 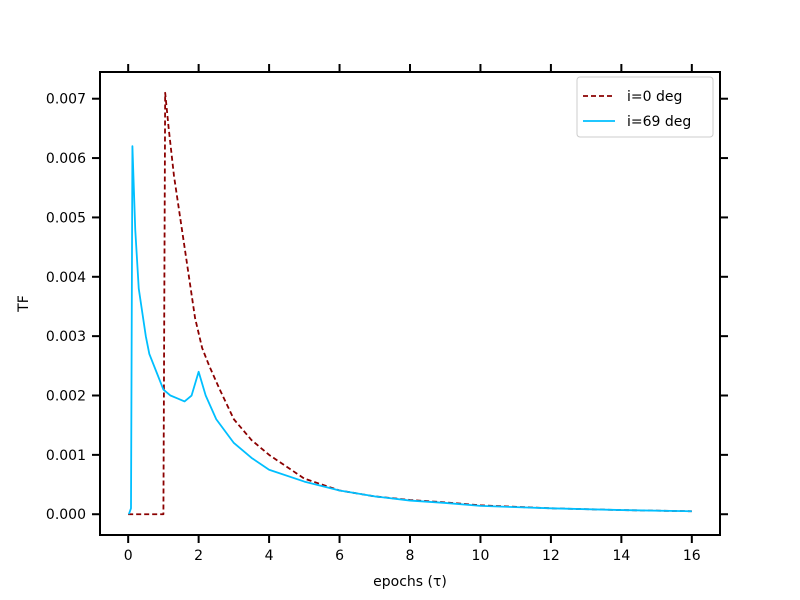 I want to click on y-tick-label: 0.002, so click(x=66, y=397).